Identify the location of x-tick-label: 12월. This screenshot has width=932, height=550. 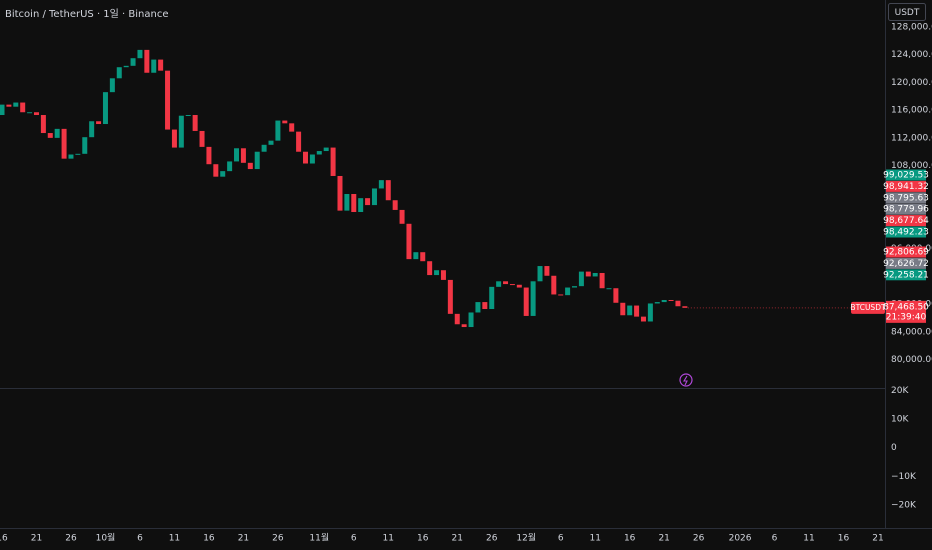
(526, 538).